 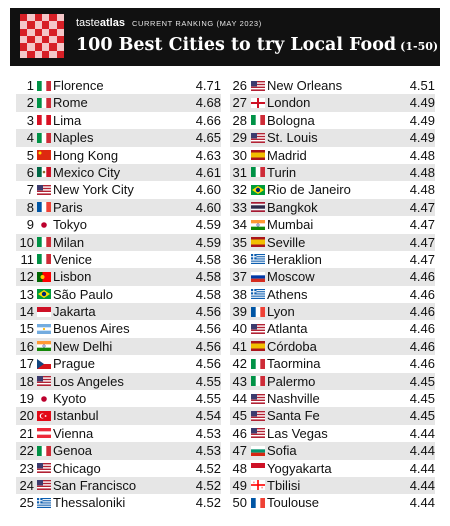 I want to click on rating-score: 4.63, so click(x=208, y=155).